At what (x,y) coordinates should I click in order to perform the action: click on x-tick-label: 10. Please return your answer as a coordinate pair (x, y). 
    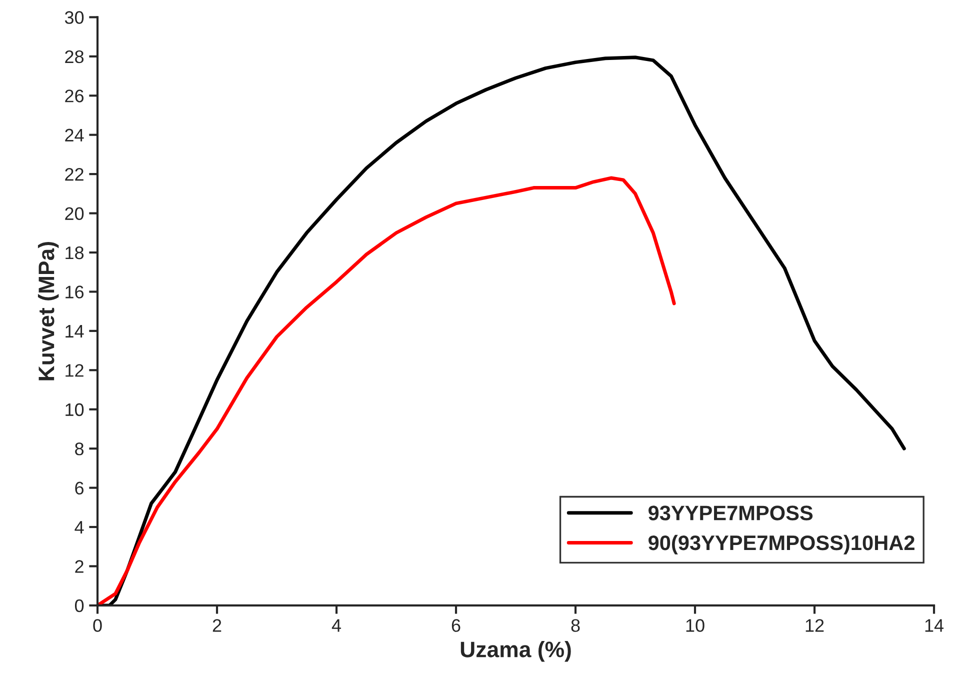
    Looking at the image, I should click on (695, 625).